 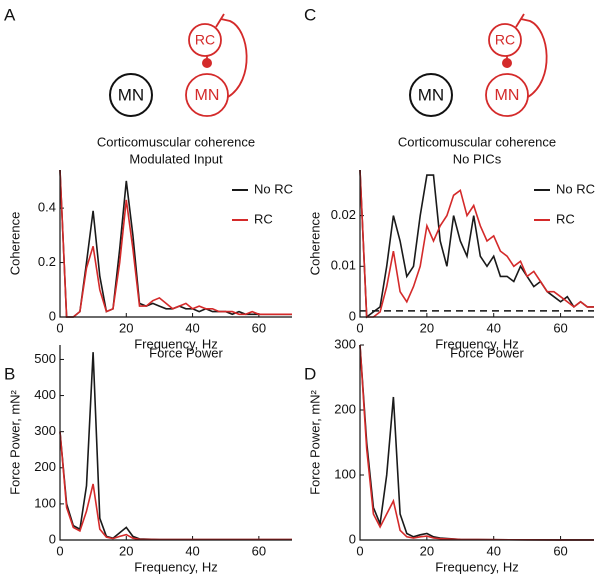 I want to click on y-tick-label: 500, so click(x=45, y=358).